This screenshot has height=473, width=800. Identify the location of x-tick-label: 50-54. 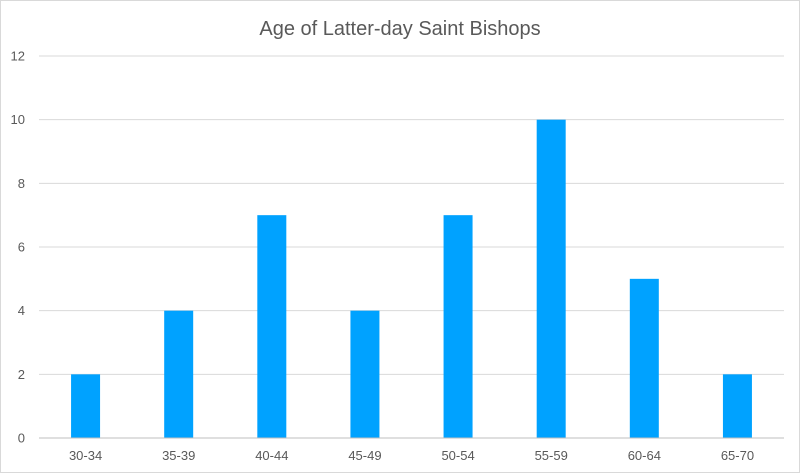
(457, 455).